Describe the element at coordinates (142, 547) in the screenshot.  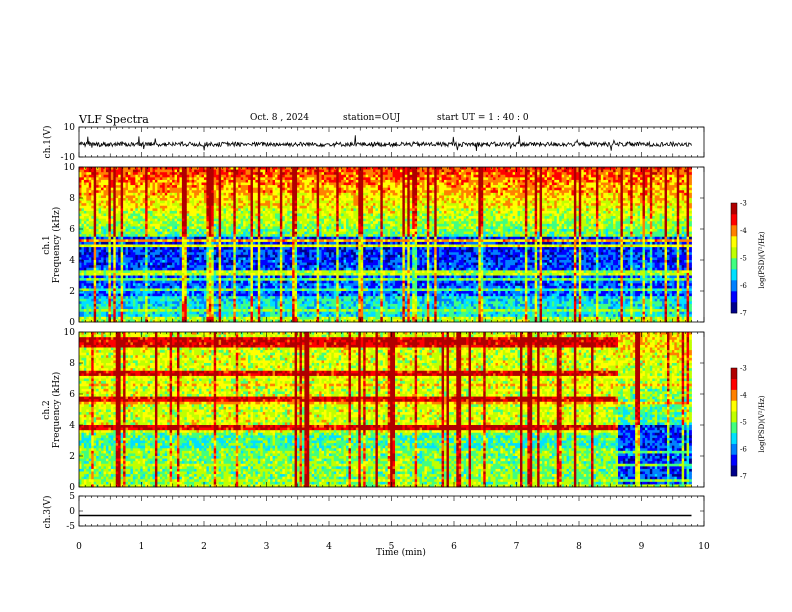
I see `x-tick-label: 1` at that location.